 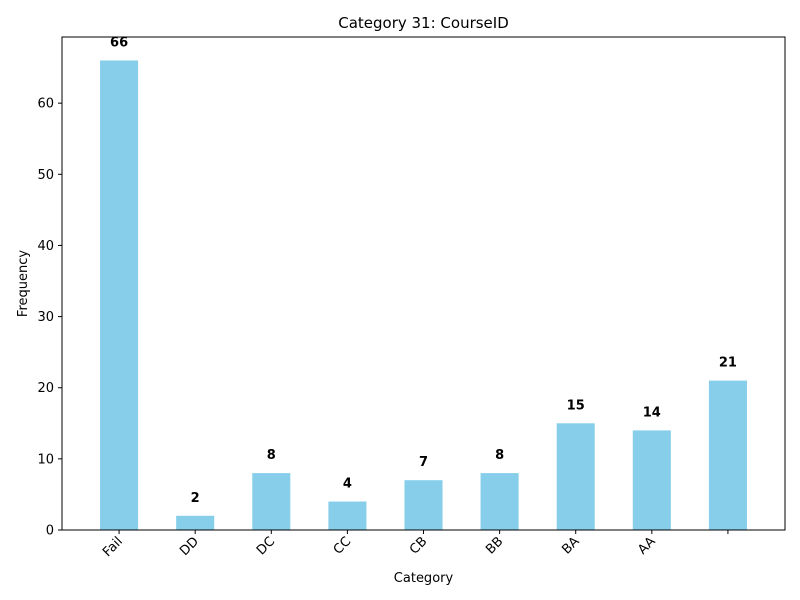 I want to click on y-tick-label: 50, so click(x=45, y=175).